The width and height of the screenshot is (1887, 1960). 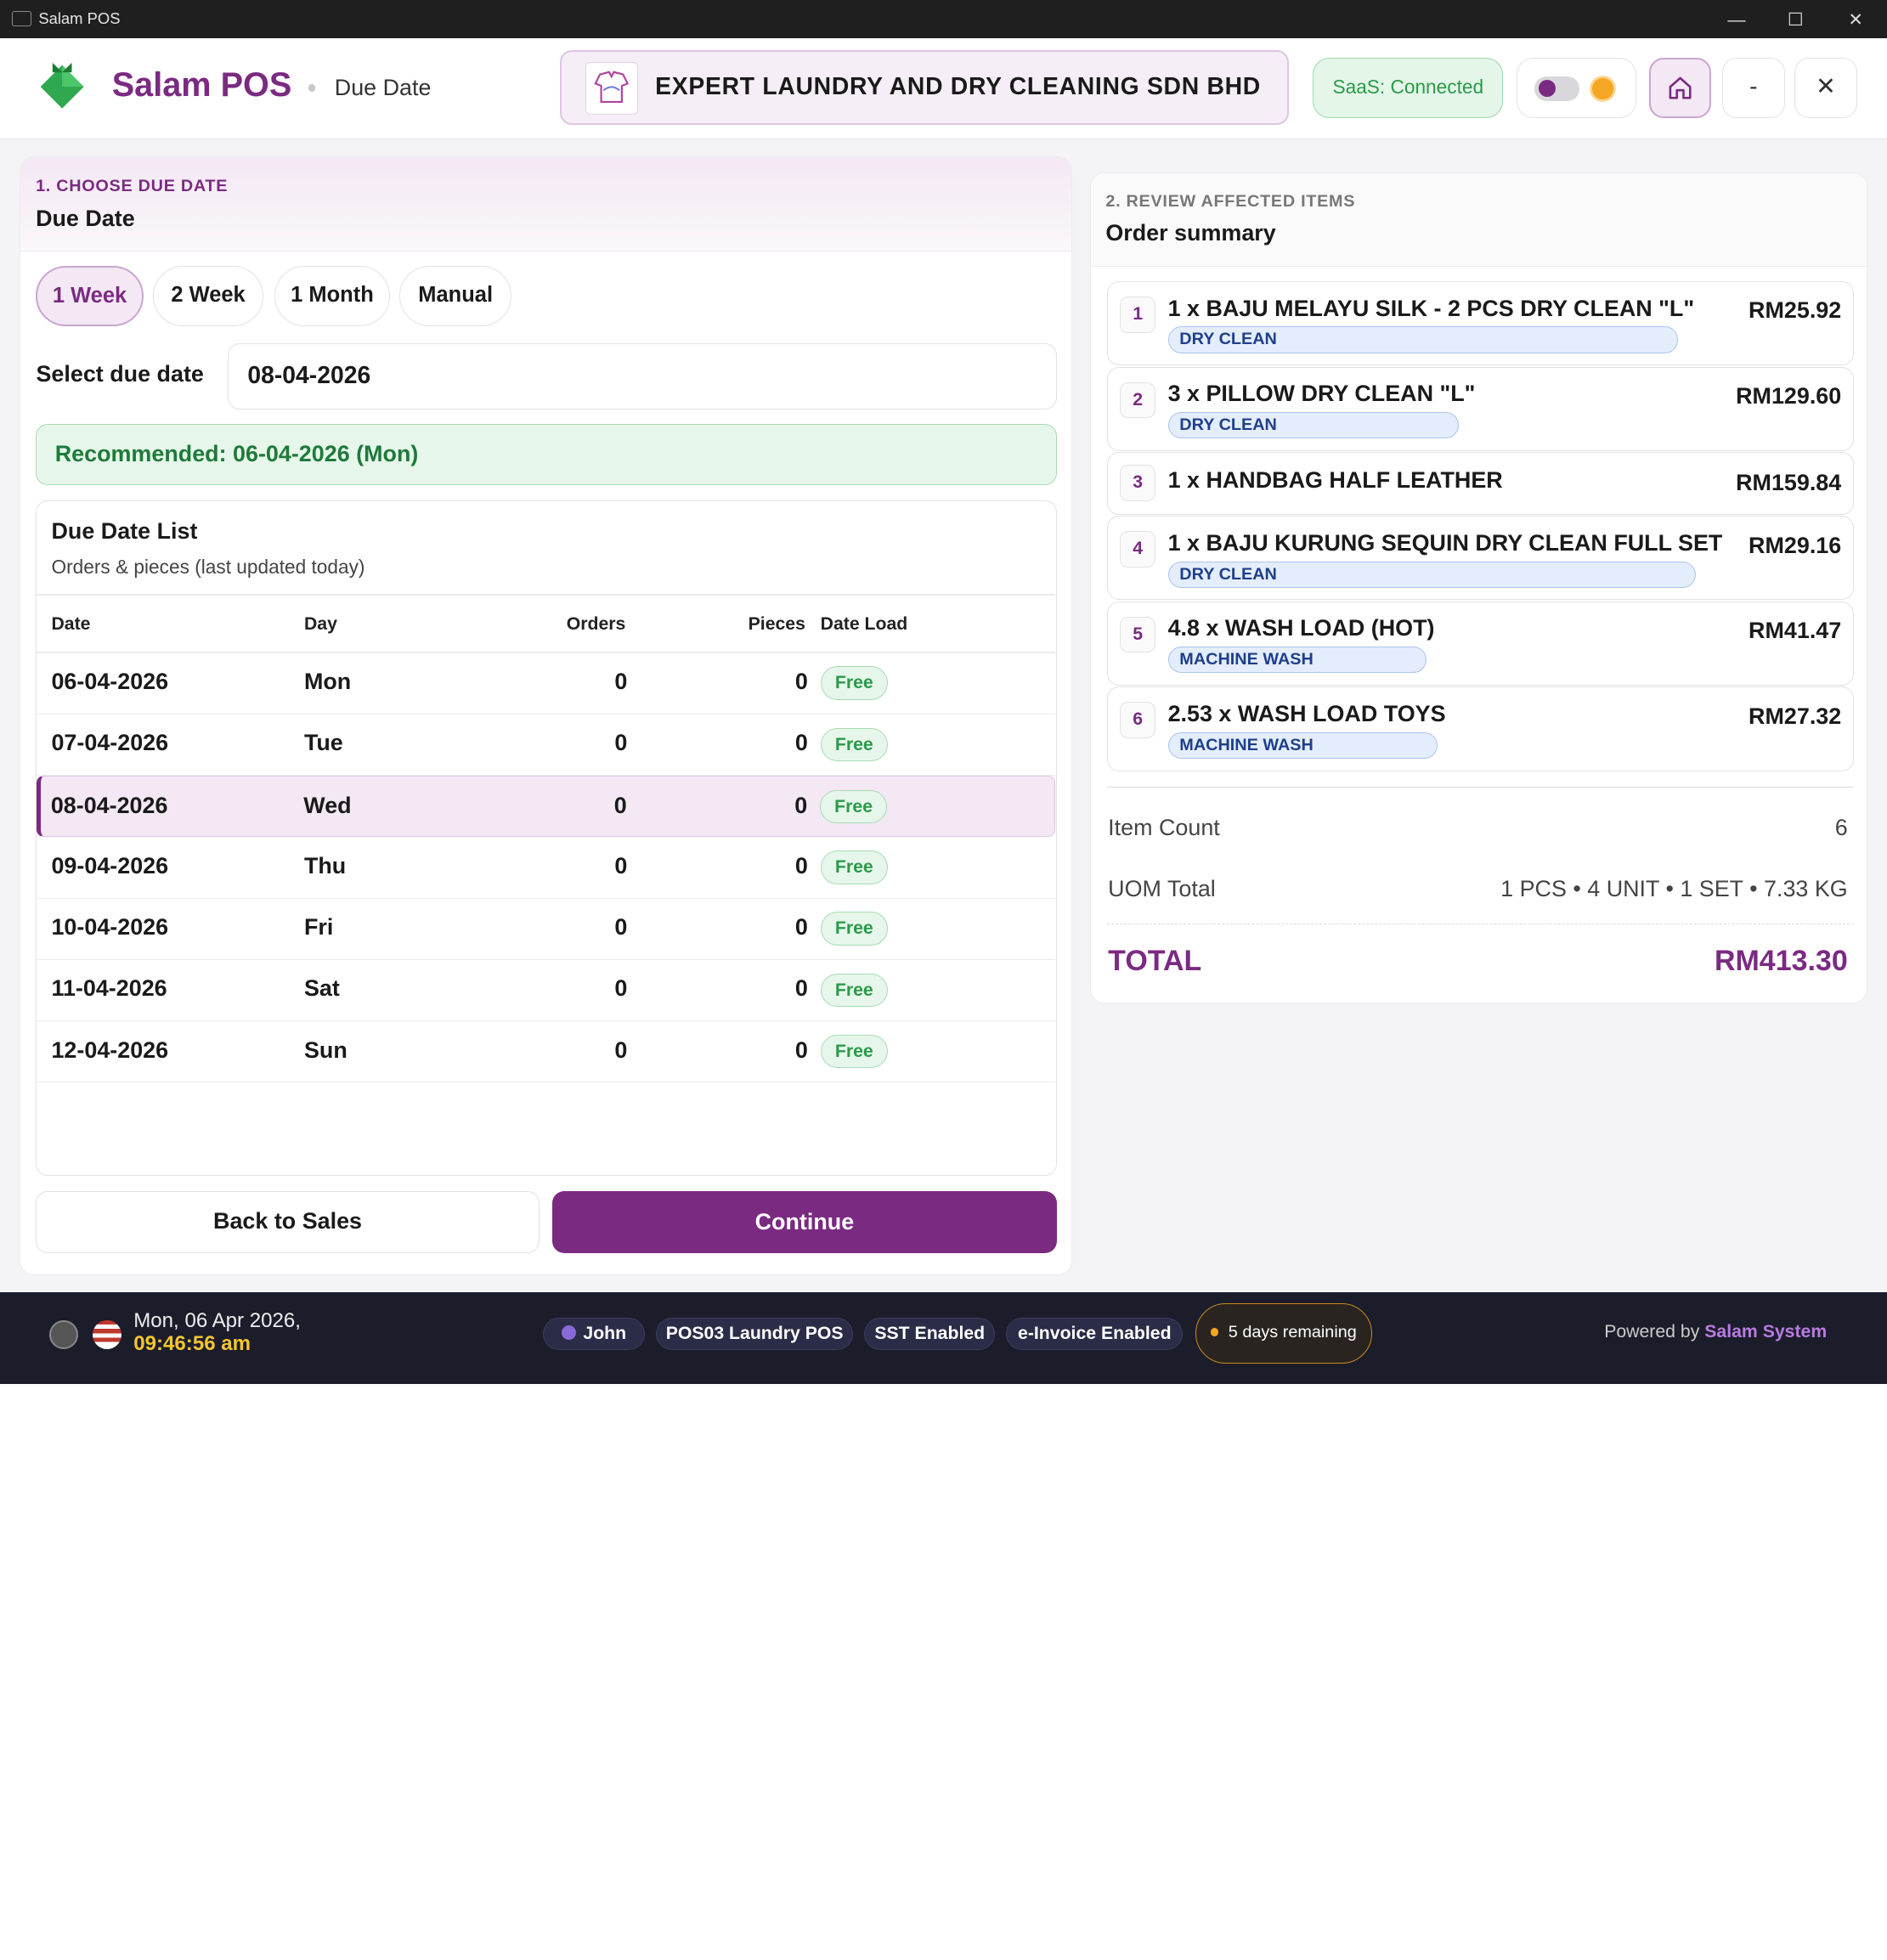 I want to click on table-row: 10-04-2026 Fri 0 0 Free, so click(x=546, y=929).